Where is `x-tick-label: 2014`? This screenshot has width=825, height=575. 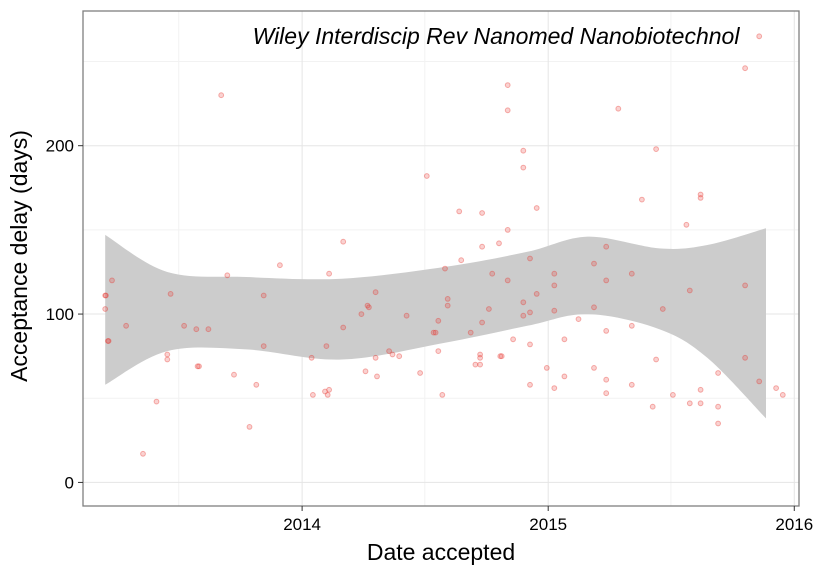 x-tick-label: 2014 is located at coordinates (302, 524).